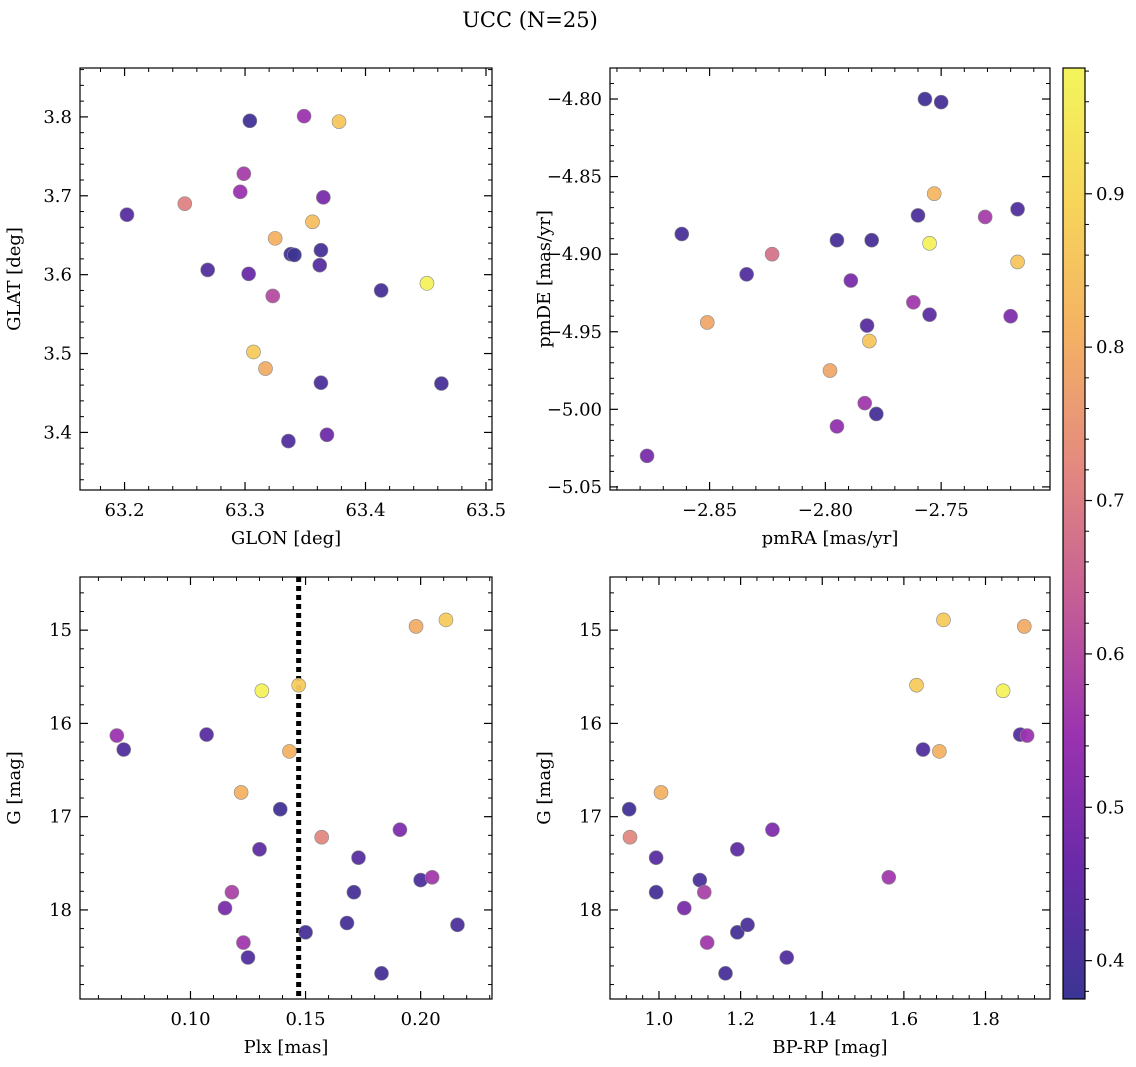 Image resolution: width=1136 pixels, height=1067 pixels. I want to click on x-tick-label: 0.15, so click(306, 1019).